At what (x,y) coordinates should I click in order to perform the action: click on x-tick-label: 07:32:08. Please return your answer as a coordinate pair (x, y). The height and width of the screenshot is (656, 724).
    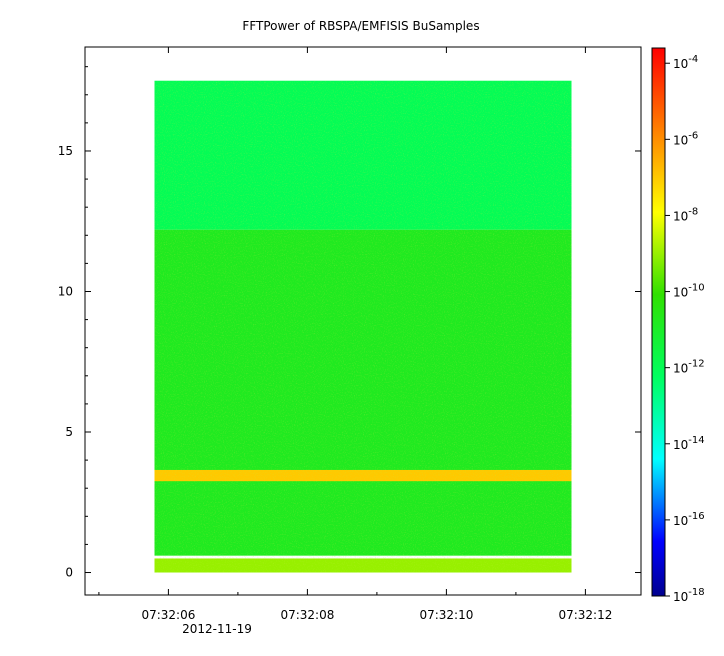
    Looking at the image, I should click on (307, 615).